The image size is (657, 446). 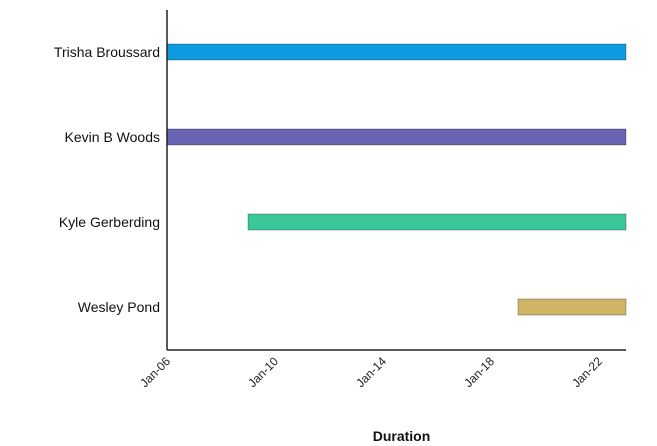 I want to click on category-label: Kyle Gerberding, so click(x=109, y=222).